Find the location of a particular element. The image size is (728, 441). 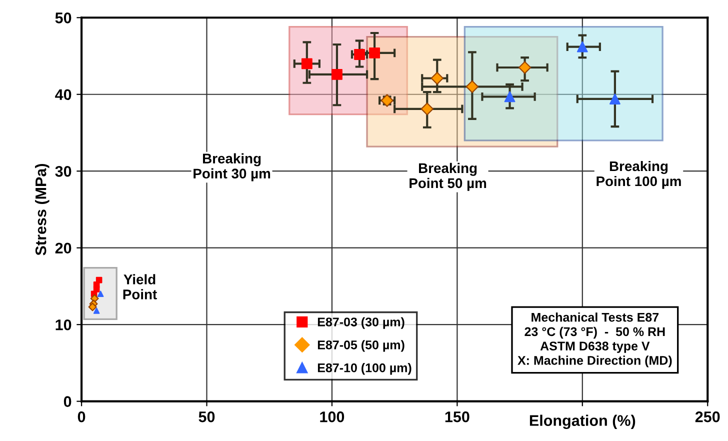

legend-label: E87-10 (100 µm) is located at coordinates (365, 369).